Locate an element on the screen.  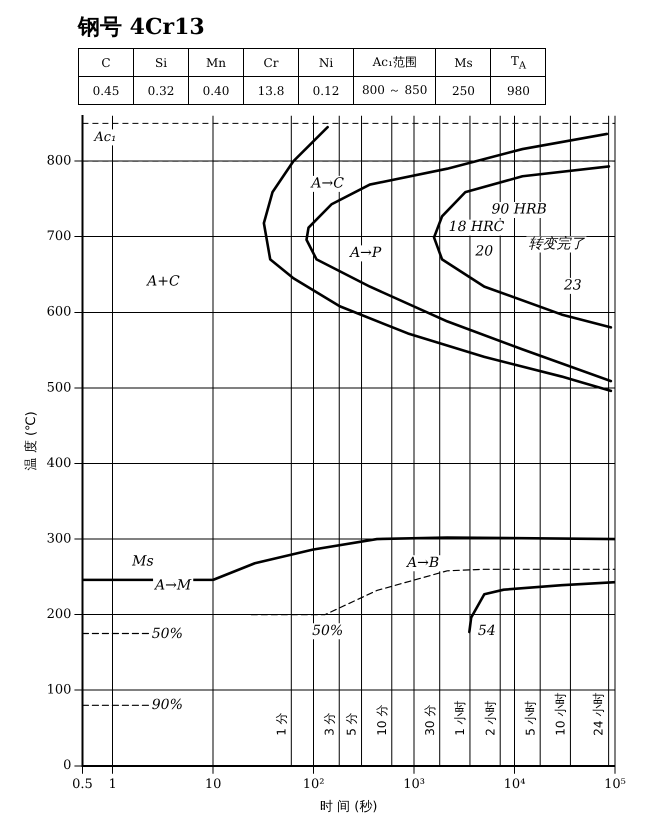
category-label: Ni is located at coordinates (326, 62).